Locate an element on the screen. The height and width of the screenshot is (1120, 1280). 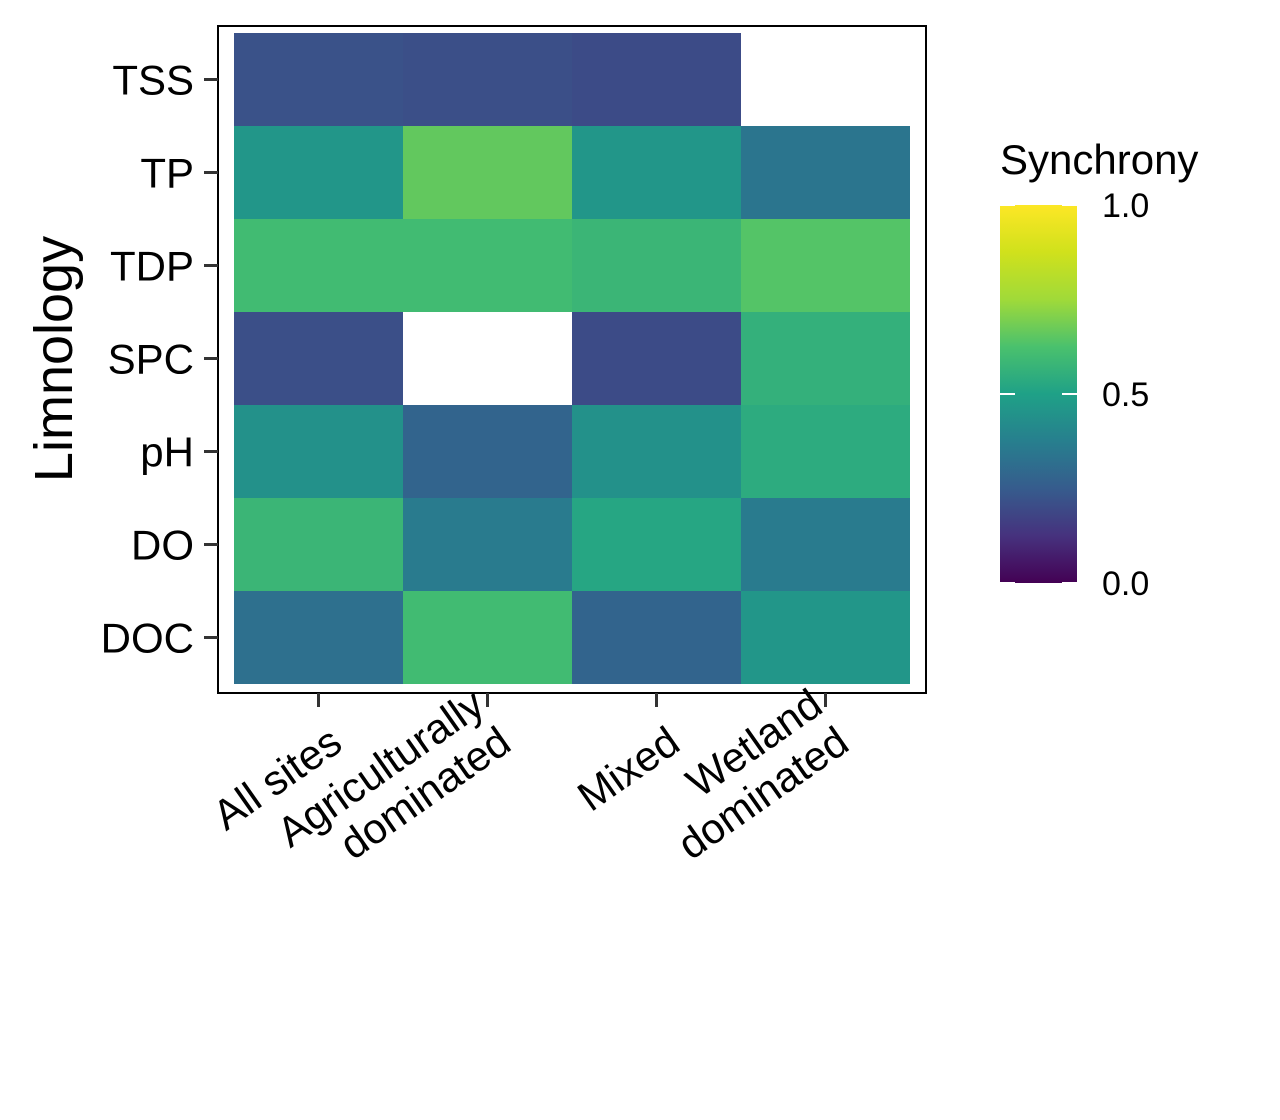
y-tick-label: TSS is located at coordinates (153, 80).